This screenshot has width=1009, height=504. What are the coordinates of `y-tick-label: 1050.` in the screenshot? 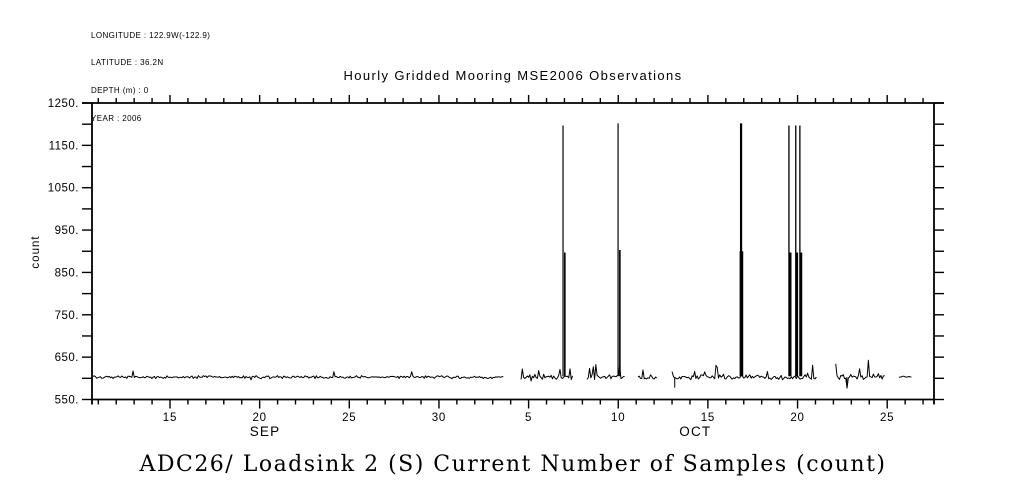 It's located at (63, 189).